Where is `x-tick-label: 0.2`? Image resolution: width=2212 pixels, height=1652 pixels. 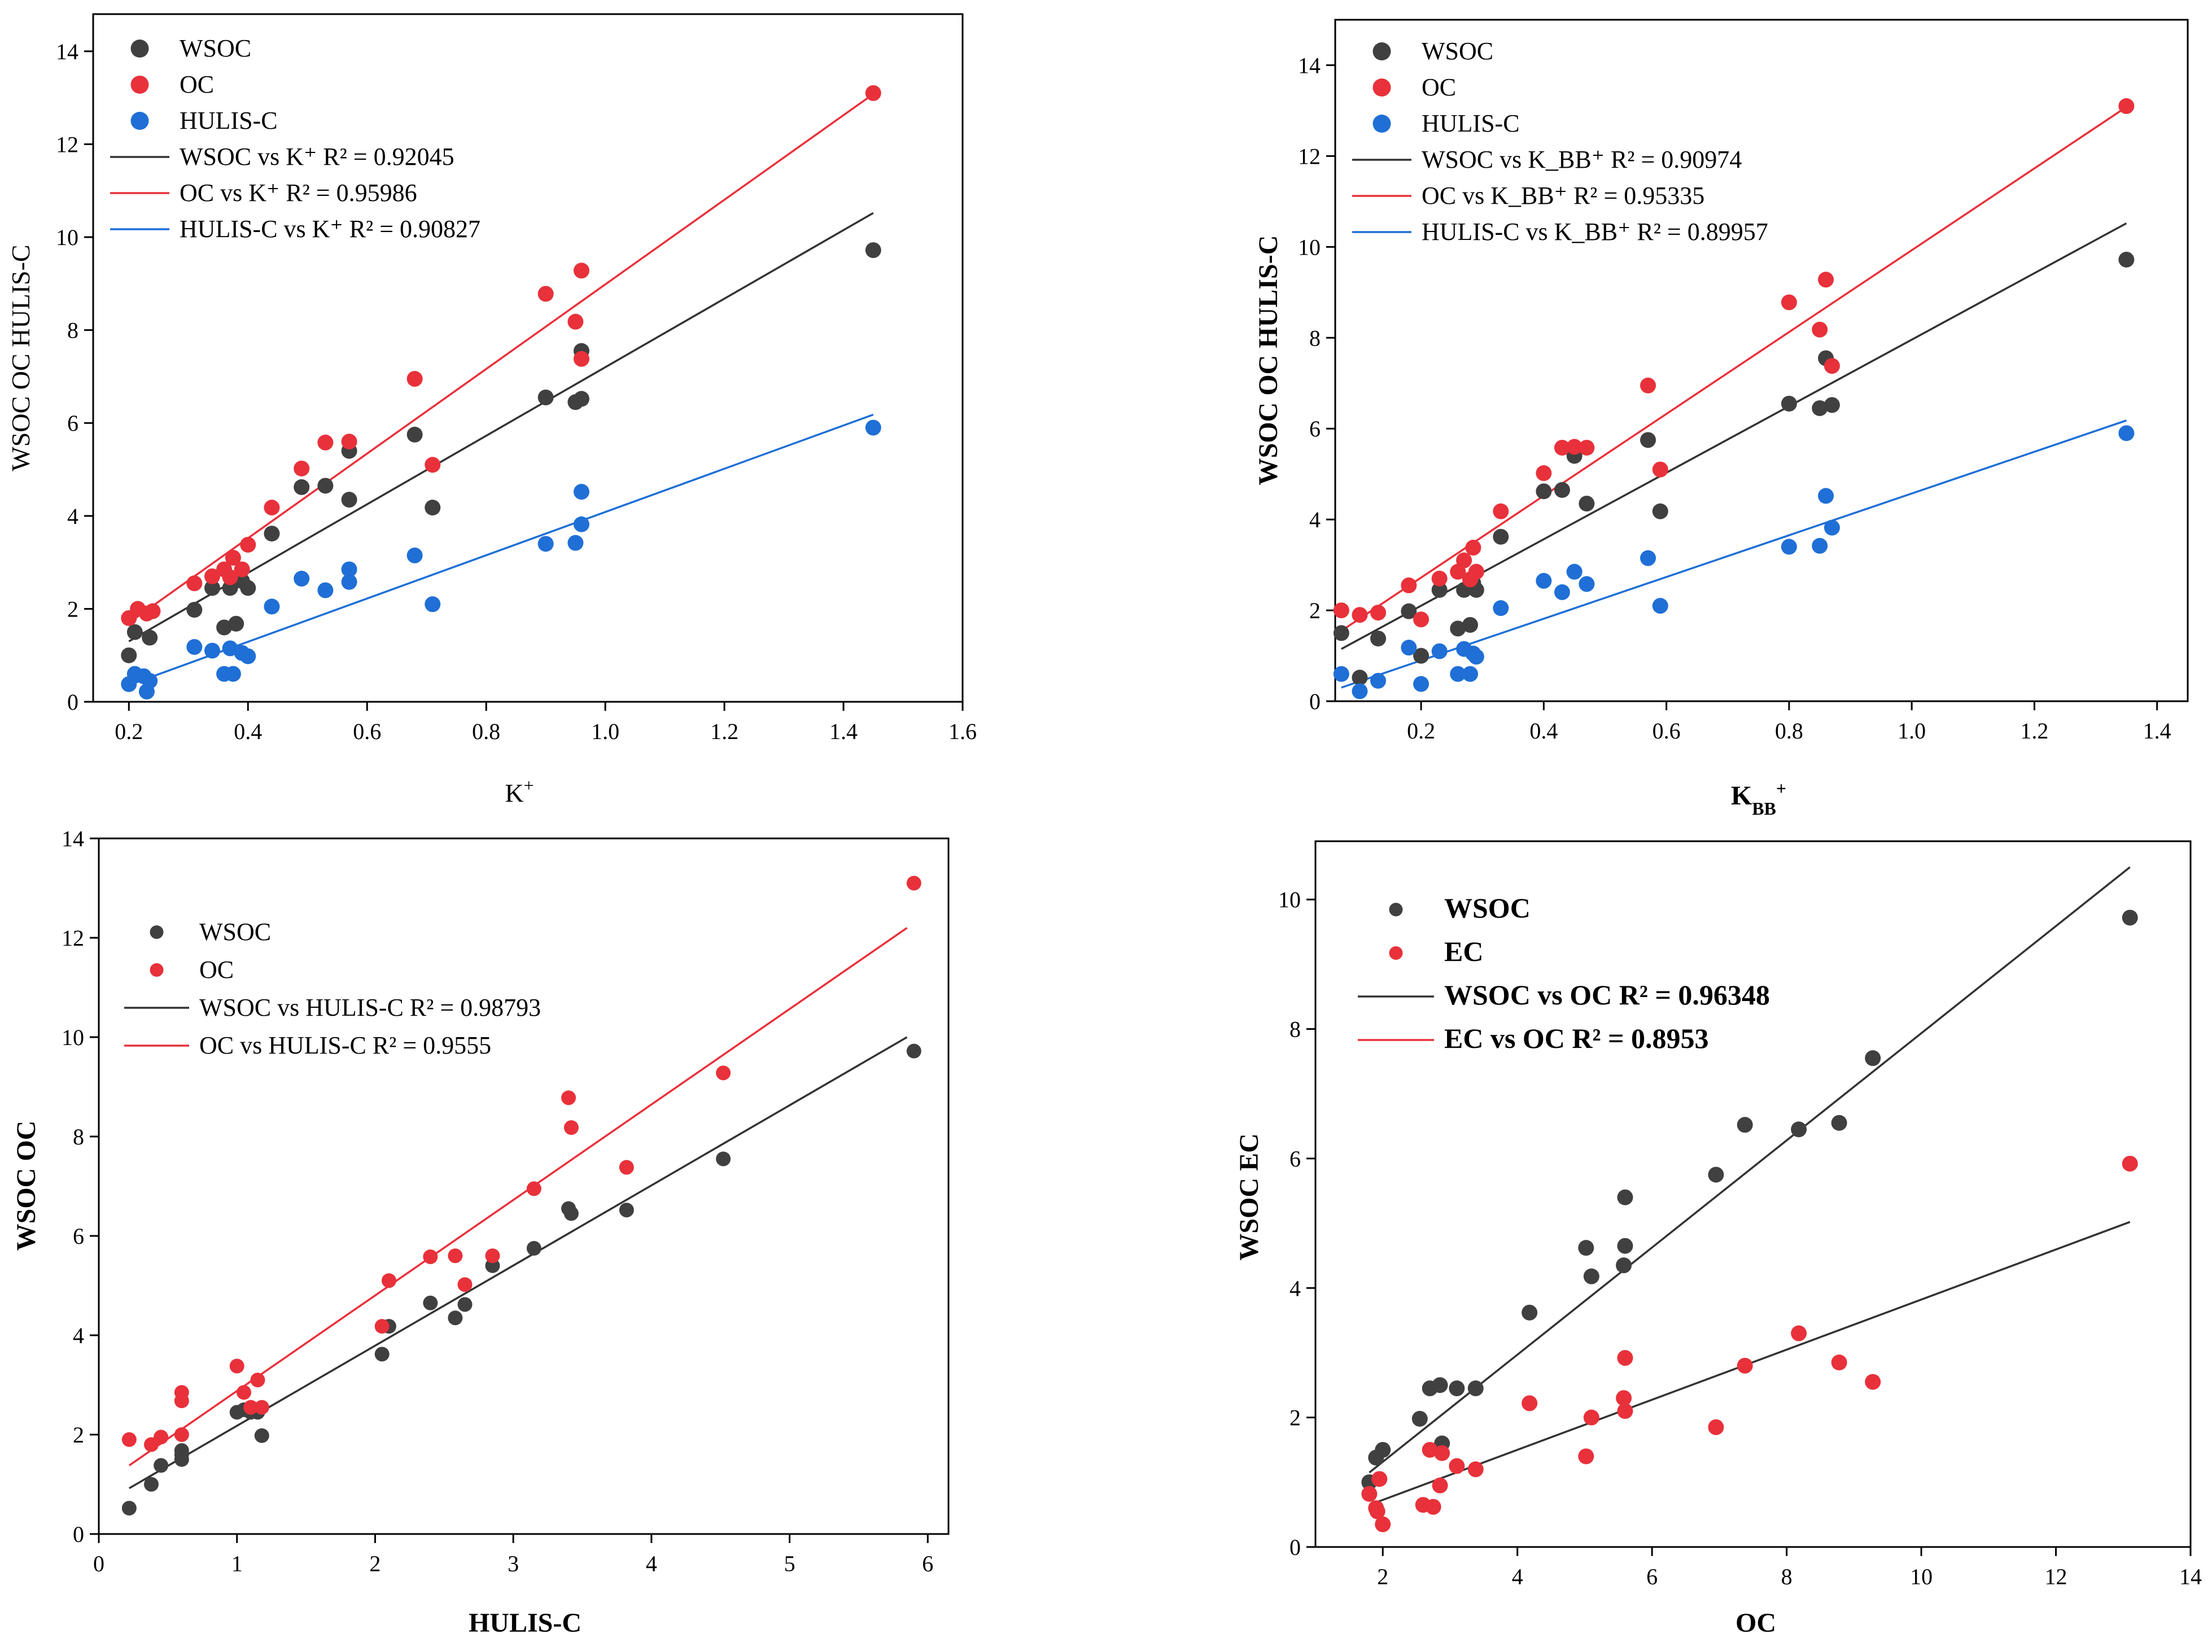 x-tick-label: 0.2 is located at coordinates (1421, 731).